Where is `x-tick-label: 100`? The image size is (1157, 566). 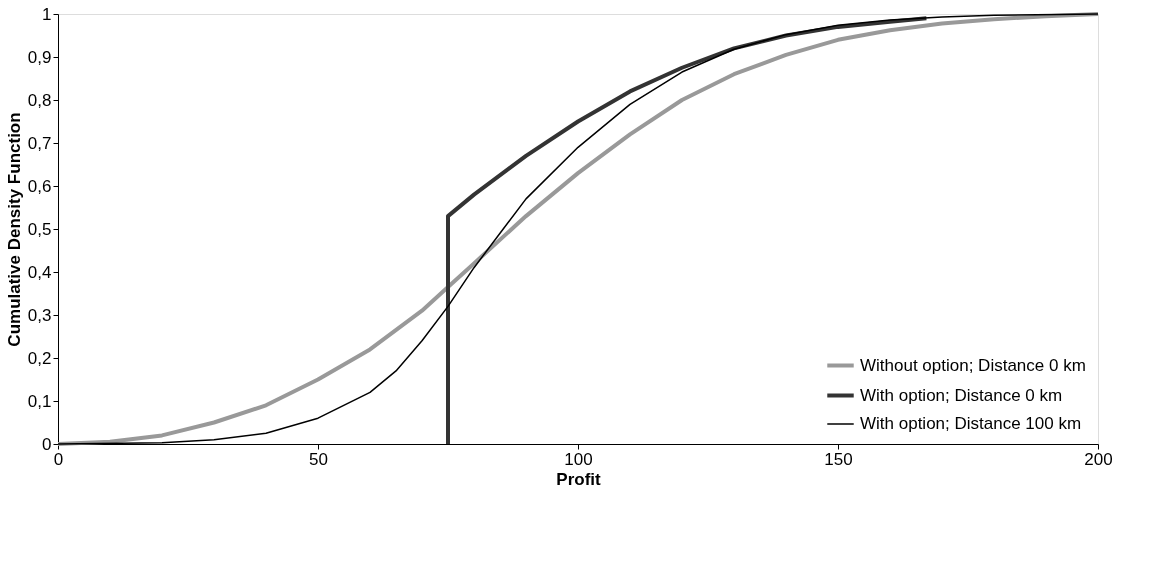 x-tick-label: 100 is located at coordinates (578, 459).